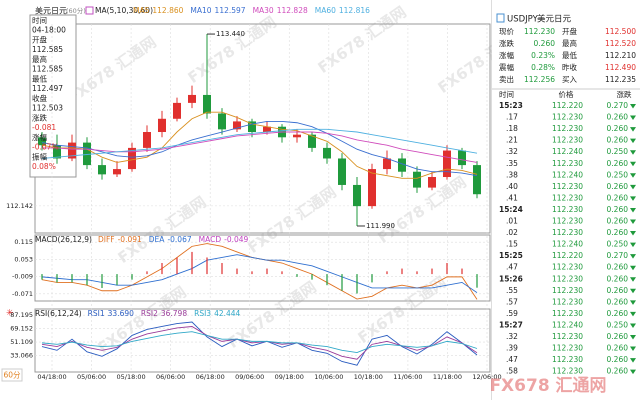 The width and height of the screenshot is (640, 400). I want to click on symbol-icon, so click(500, 18).